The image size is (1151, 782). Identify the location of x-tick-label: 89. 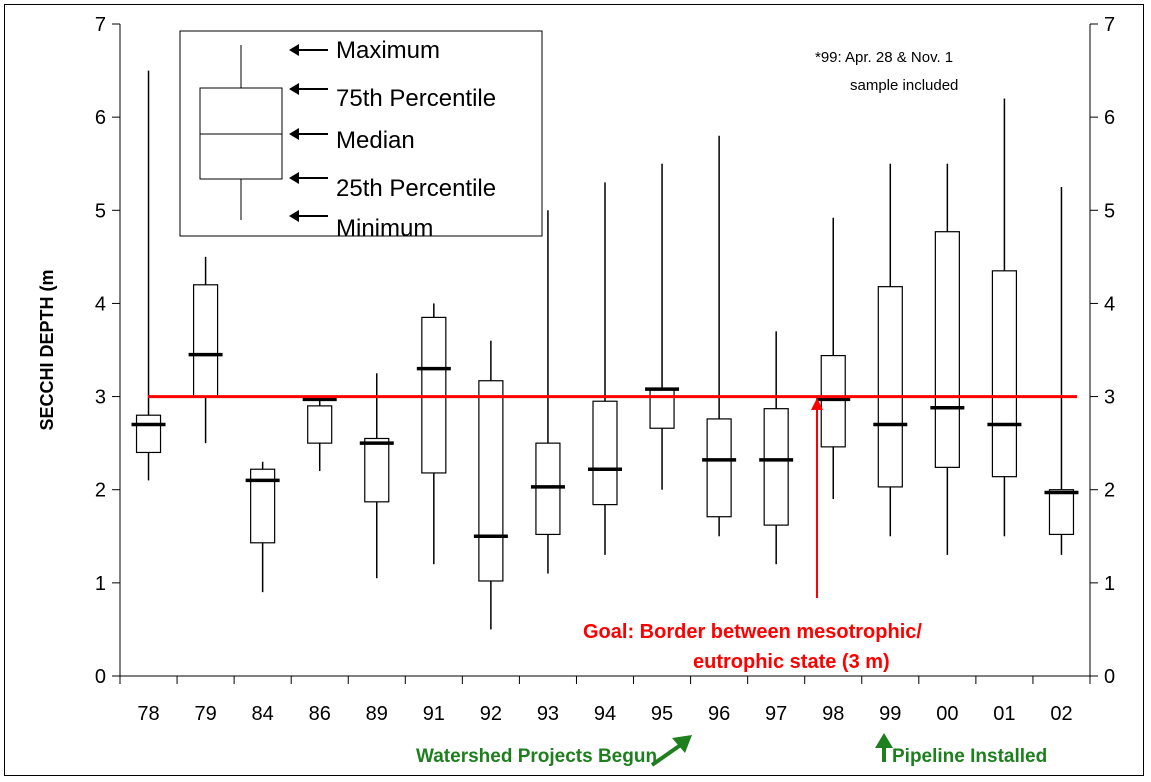
(377, 714).